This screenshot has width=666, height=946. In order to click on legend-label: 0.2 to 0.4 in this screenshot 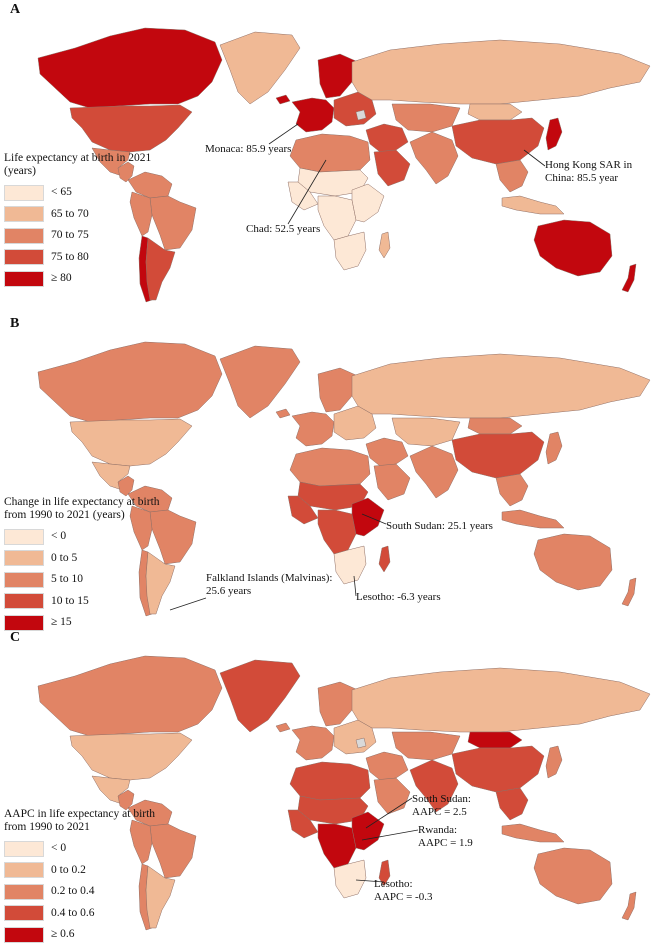, I will do `click(73, 891)`.